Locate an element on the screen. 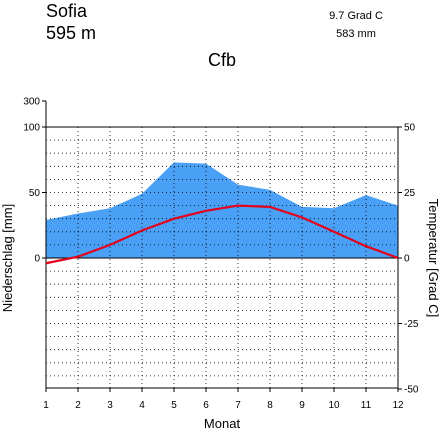  right-tick-label: -25 is located at coordinates (411, 324).